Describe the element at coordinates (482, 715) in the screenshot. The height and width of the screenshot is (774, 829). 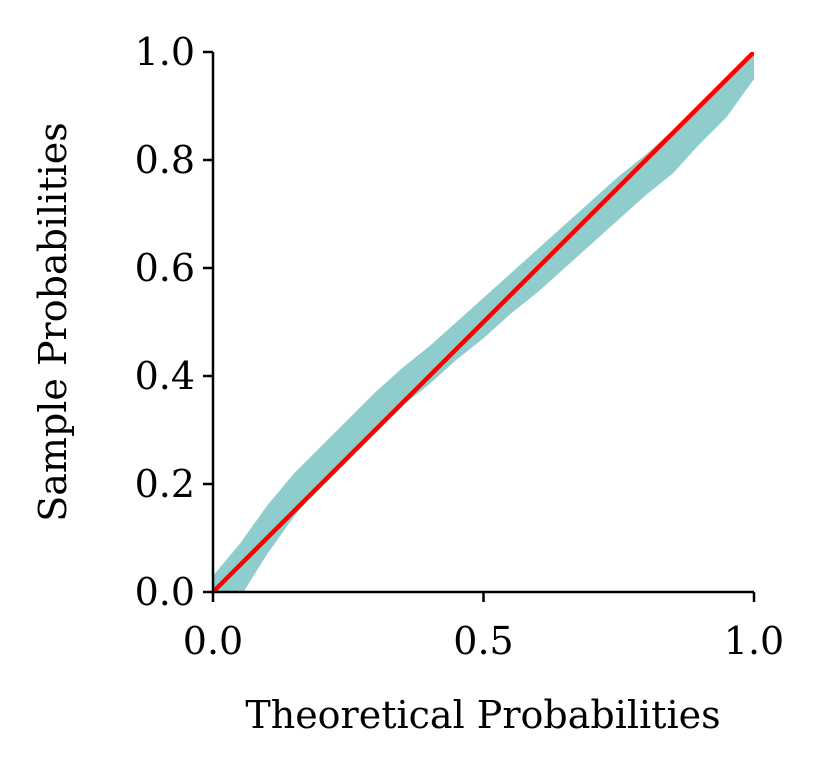
I see `x-axis-label: Theoretical Probabilities` at that location.